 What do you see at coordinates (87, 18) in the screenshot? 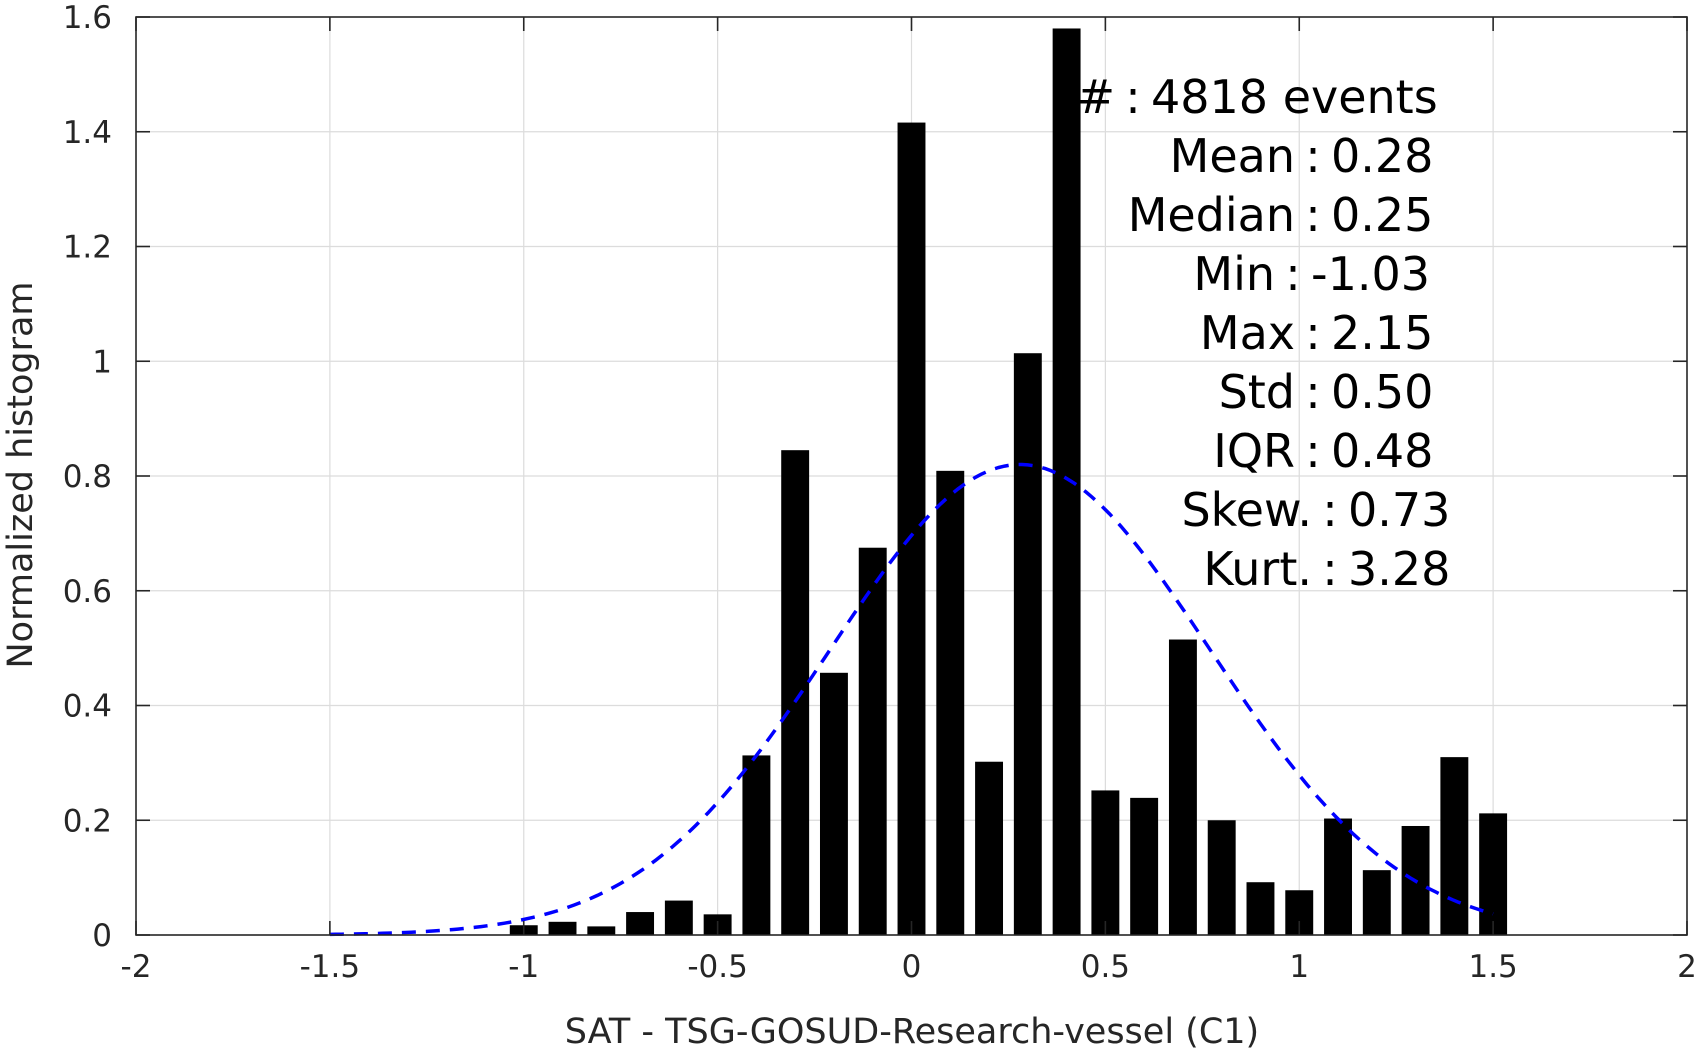
I see `y-tick-label: 1.6` at bounding box center [87, 18].